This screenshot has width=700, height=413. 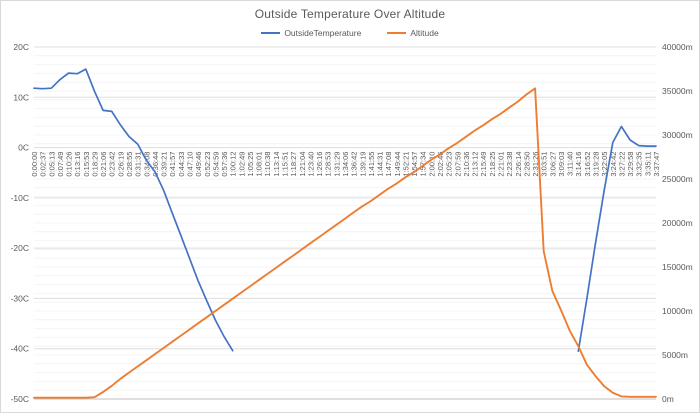 What do you see at coordinates (397, 33) in the screenshot?
I see `legend-line-altitude-icon` at bounding box center [397, 33].